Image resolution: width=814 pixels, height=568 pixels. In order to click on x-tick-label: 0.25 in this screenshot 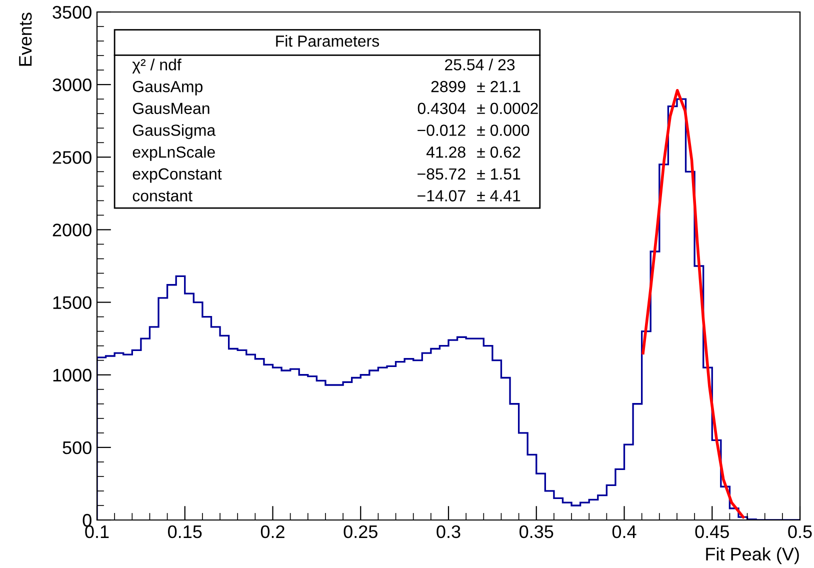, I will do `click(361, 531)`.